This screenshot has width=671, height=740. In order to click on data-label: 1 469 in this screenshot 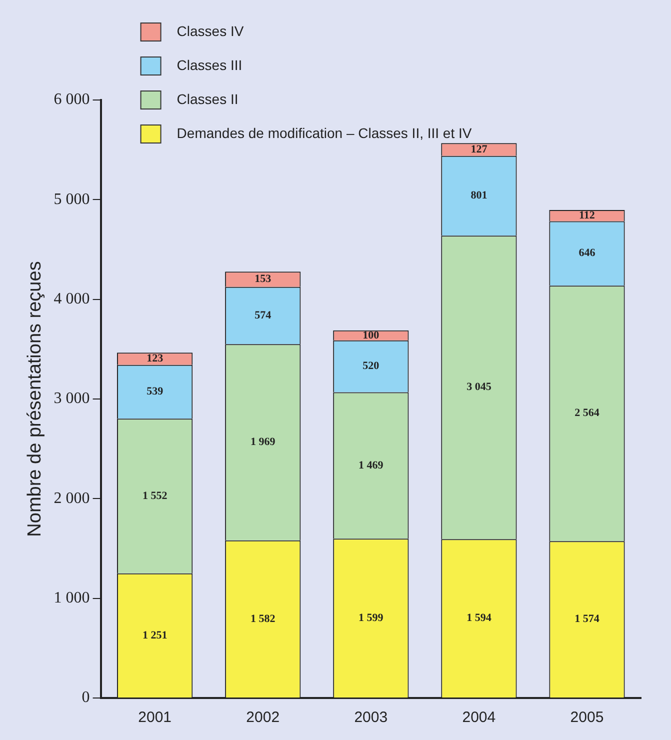, I will do `click(371, 465)`.